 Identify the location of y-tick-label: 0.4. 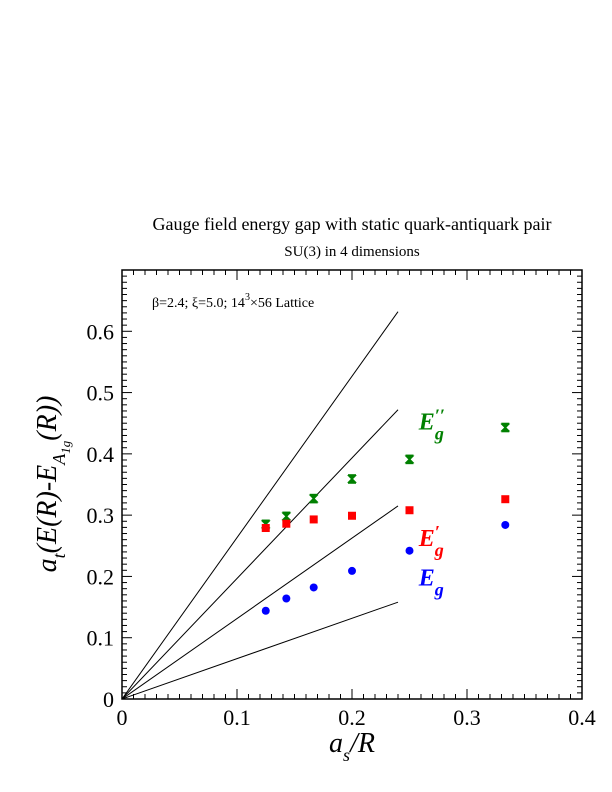
(101, 454).